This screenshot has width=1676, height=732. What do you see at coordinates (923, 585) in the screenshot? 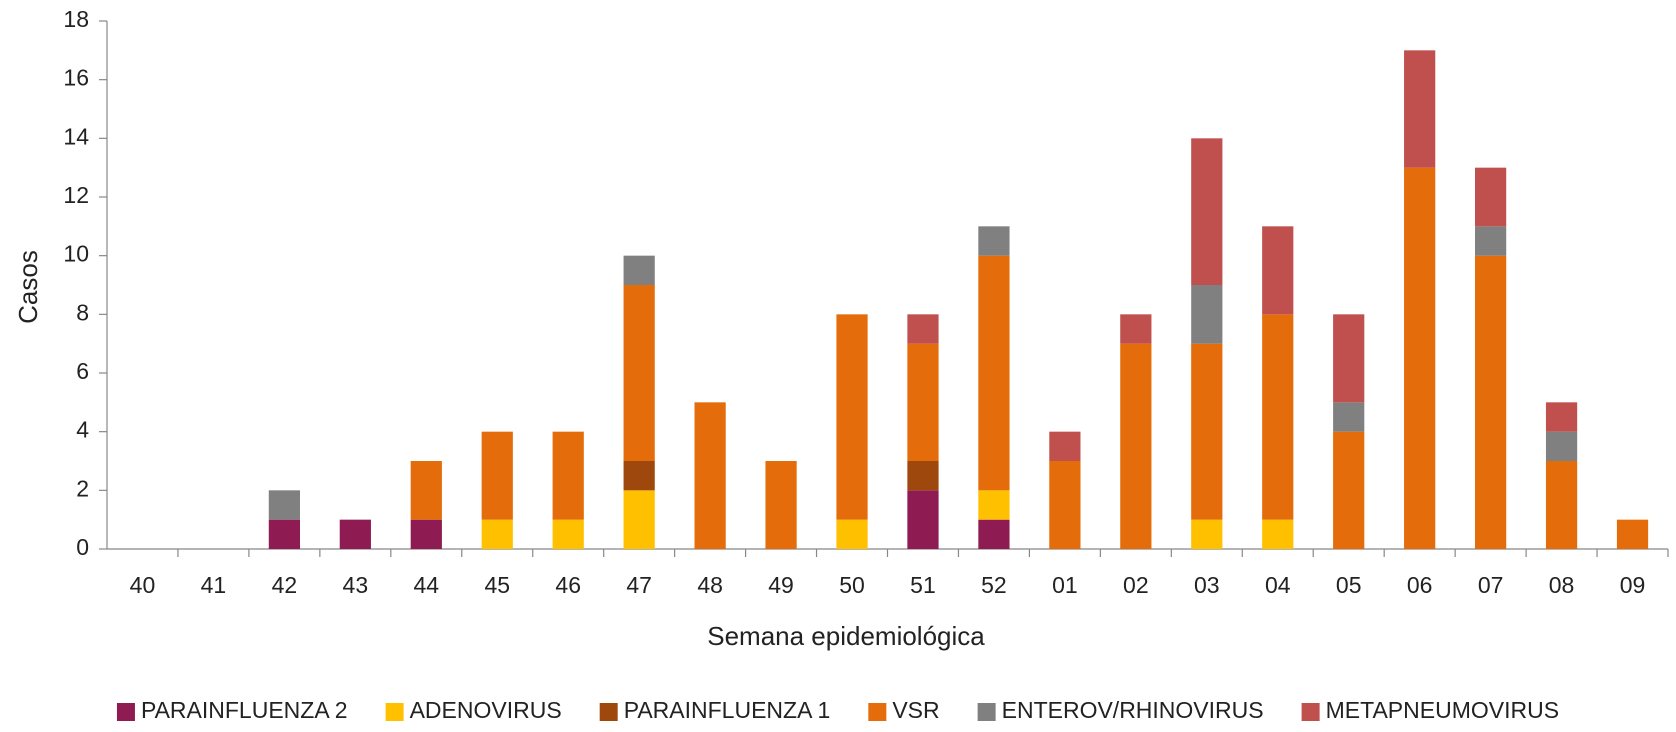
I see `x-tick-label: 51` at bounding box center [923, 585].